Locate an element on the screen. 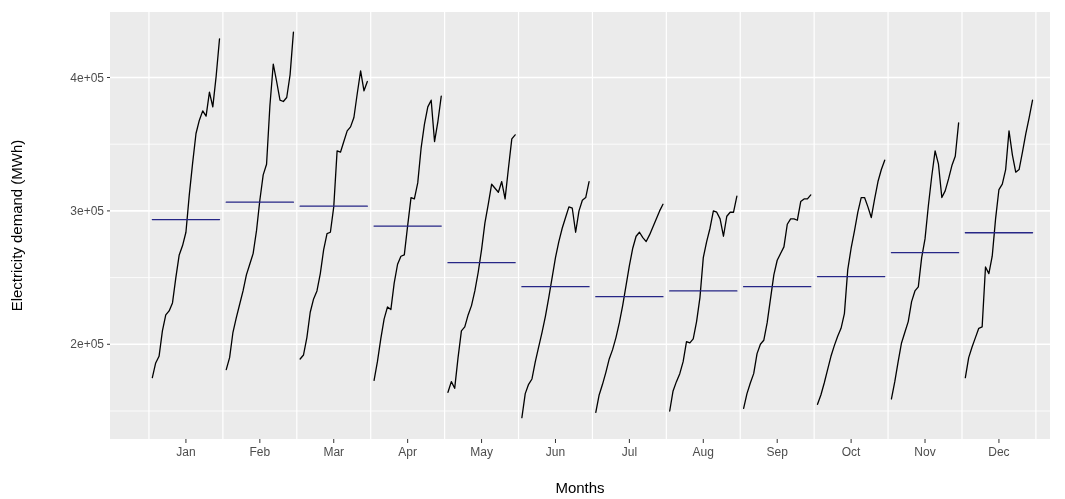 This screenshot has height=499, width=1065. x-tick-label: Mar is located at coordinates (334, 452).